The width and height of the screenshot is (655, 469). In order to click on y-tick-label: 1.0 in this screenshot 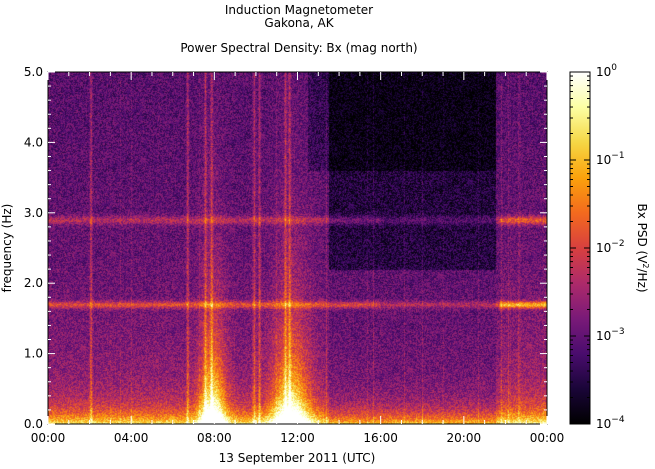, I will do `click(33, 354)`.